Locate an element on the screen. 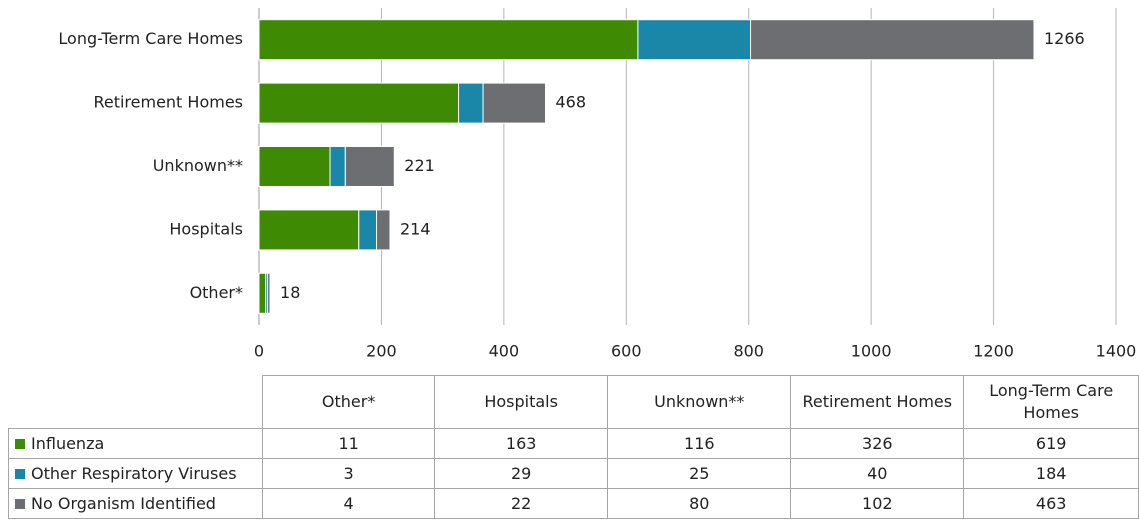 This screenshot has width=1139, height=523. table-value: 326 is located at coordinates (877, 443).